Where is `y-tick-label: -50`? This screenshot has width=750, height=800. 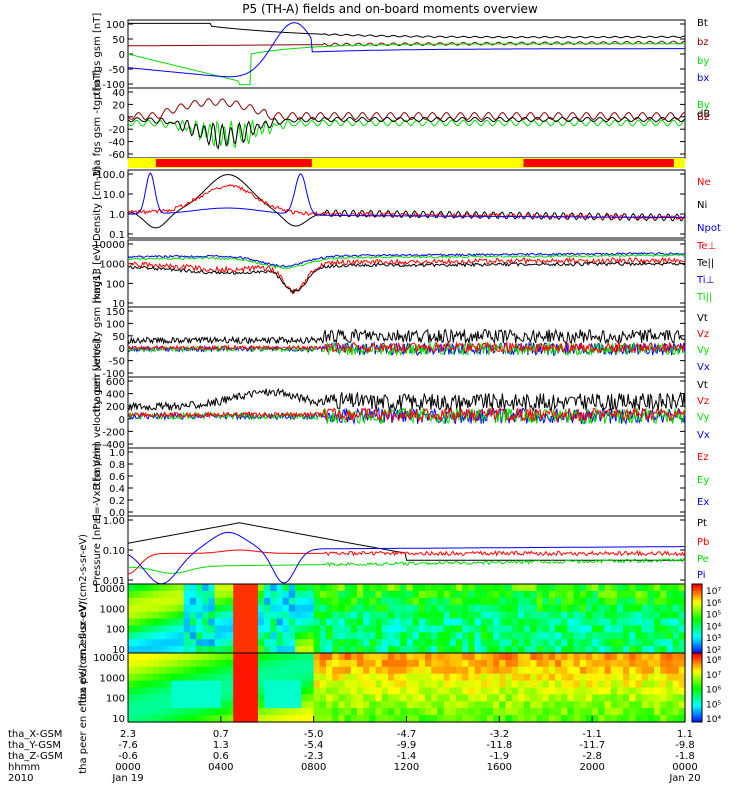
y-tick-label: -50 is located at coordinates (117, 362).